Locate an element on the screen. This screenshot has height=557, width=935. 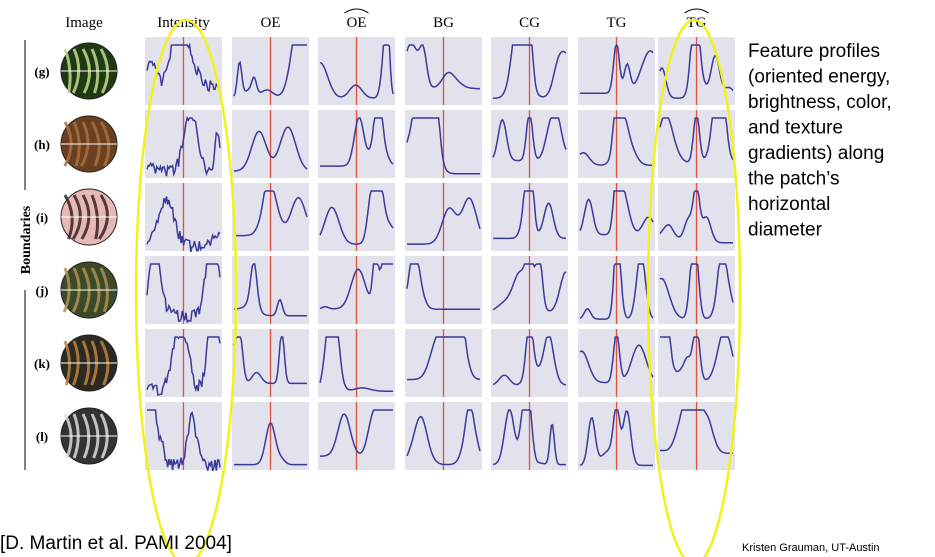
note-line: and texture is located at coordinates (795, 128).